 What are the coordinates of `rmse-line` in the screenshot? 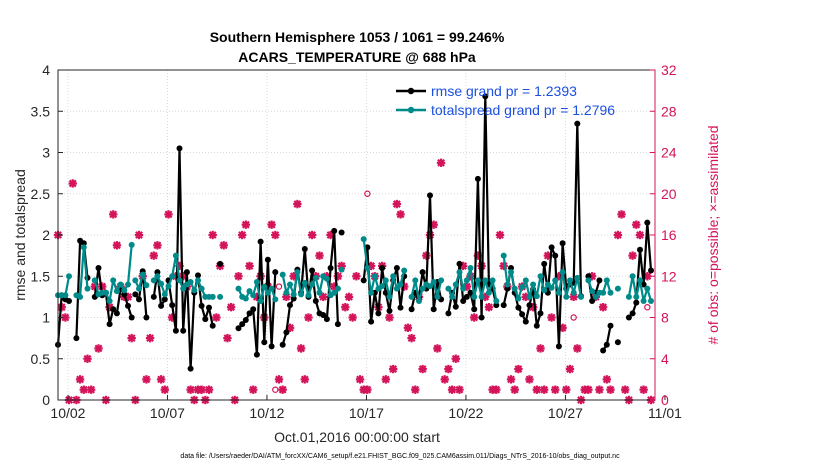 It's located at (472, 207).